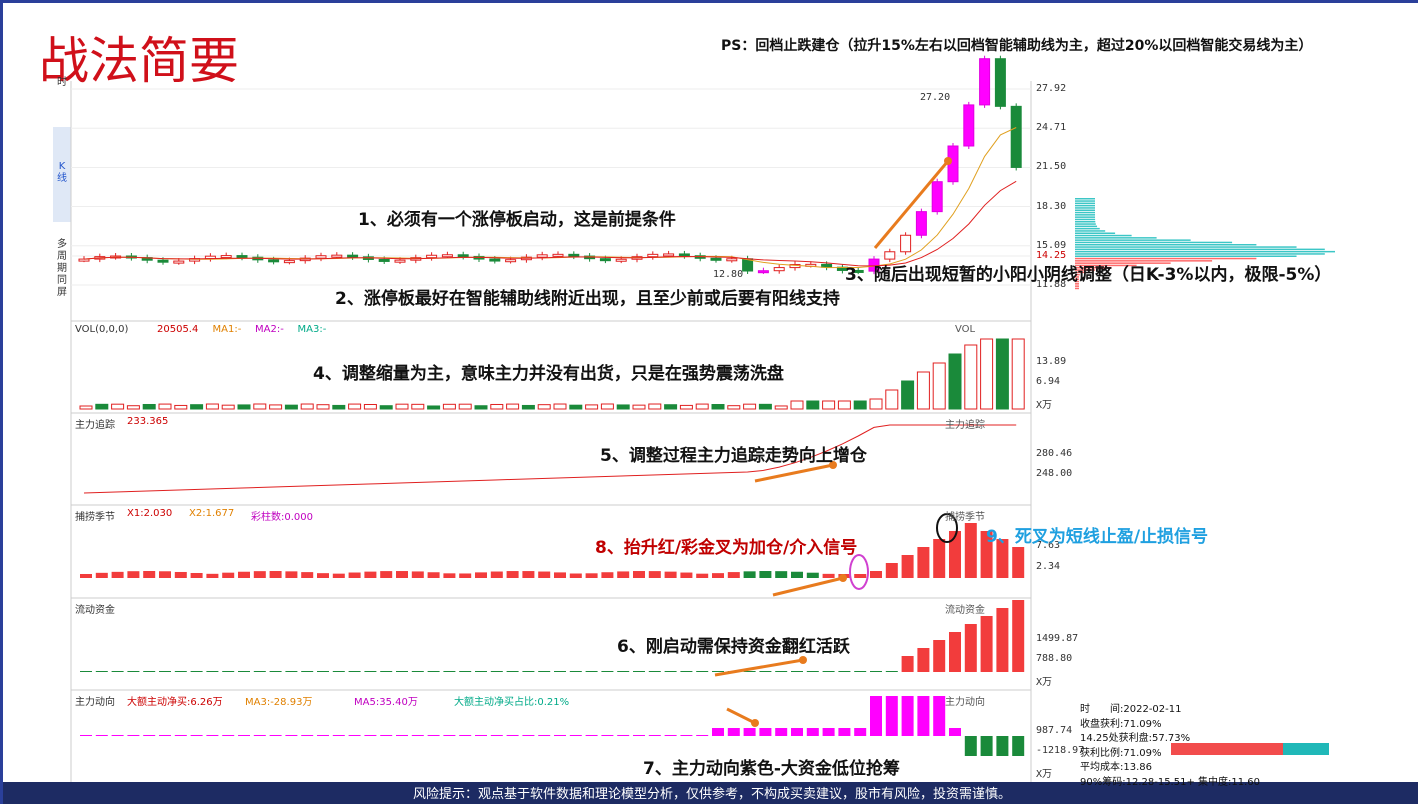 This screenshot has height=804, width=1418. What do you see at coordinates (517, 220) in the screenshot?
I see `annotation: 1、必须有一个涨停板启动，这是前提条件` at bounding box center [517, 220].